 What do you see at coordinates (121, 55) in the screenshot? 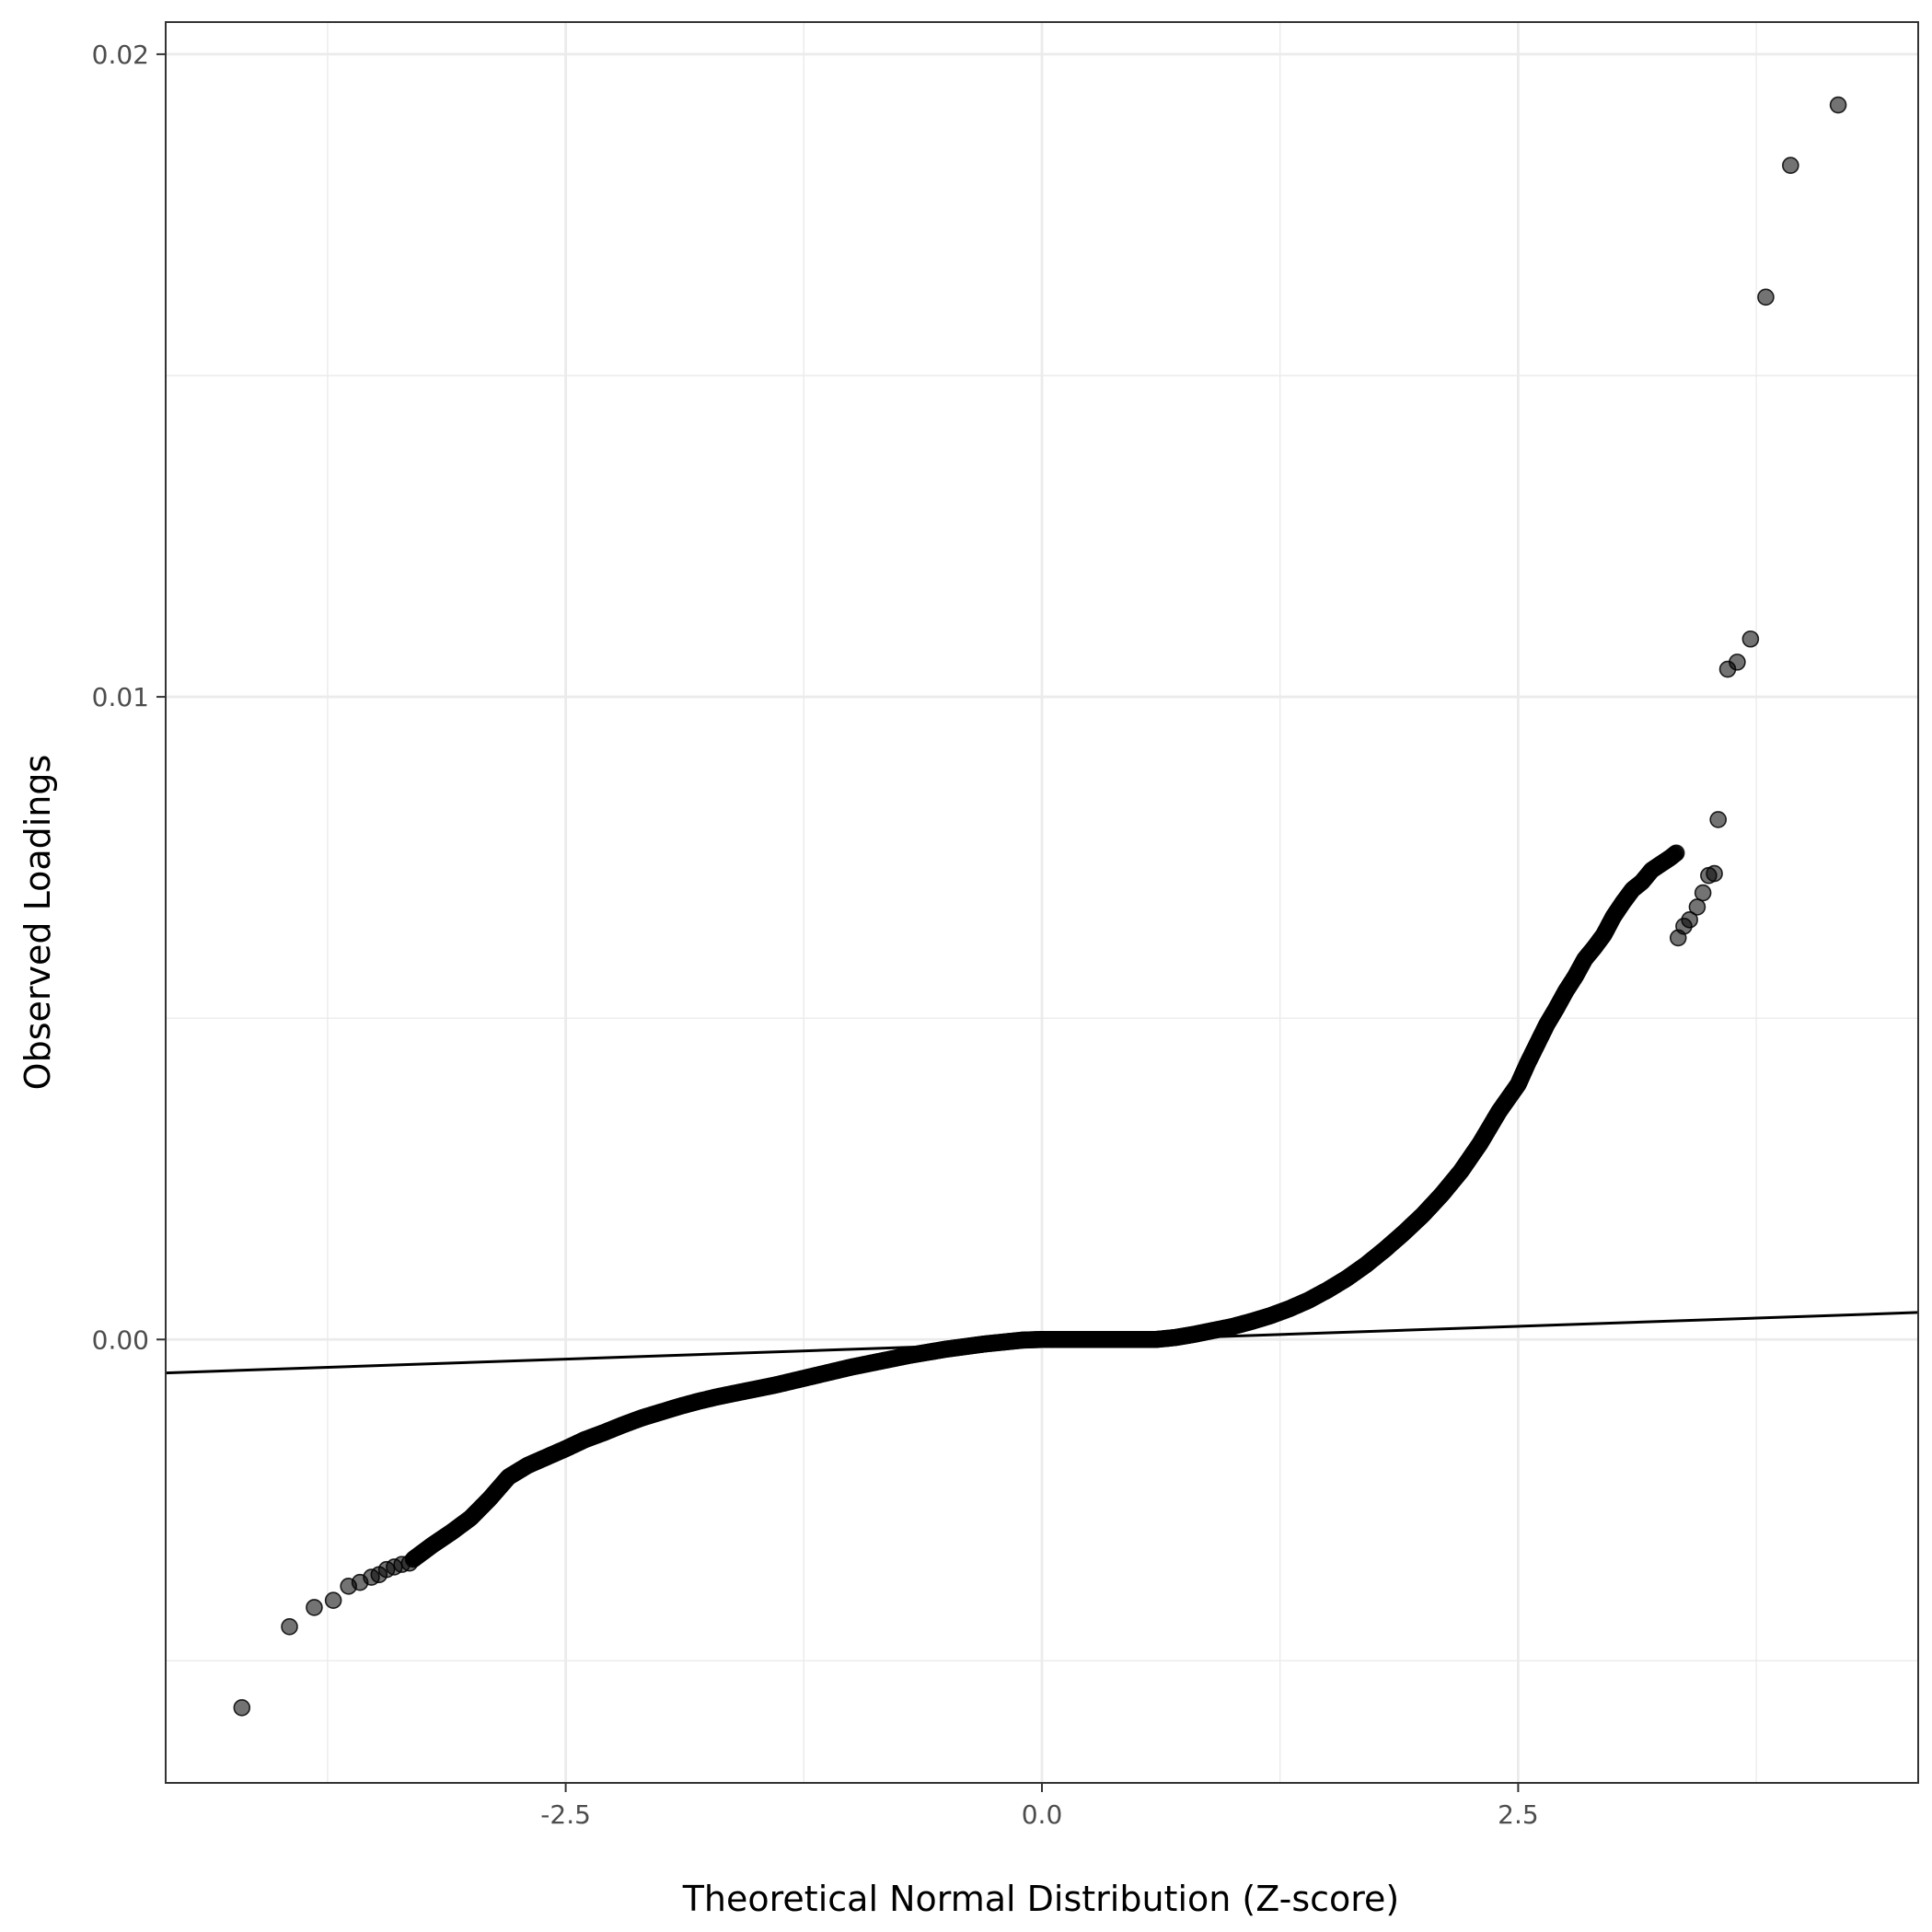
I see `y-tick-label: 0.02` at bounding box center [121, 55].